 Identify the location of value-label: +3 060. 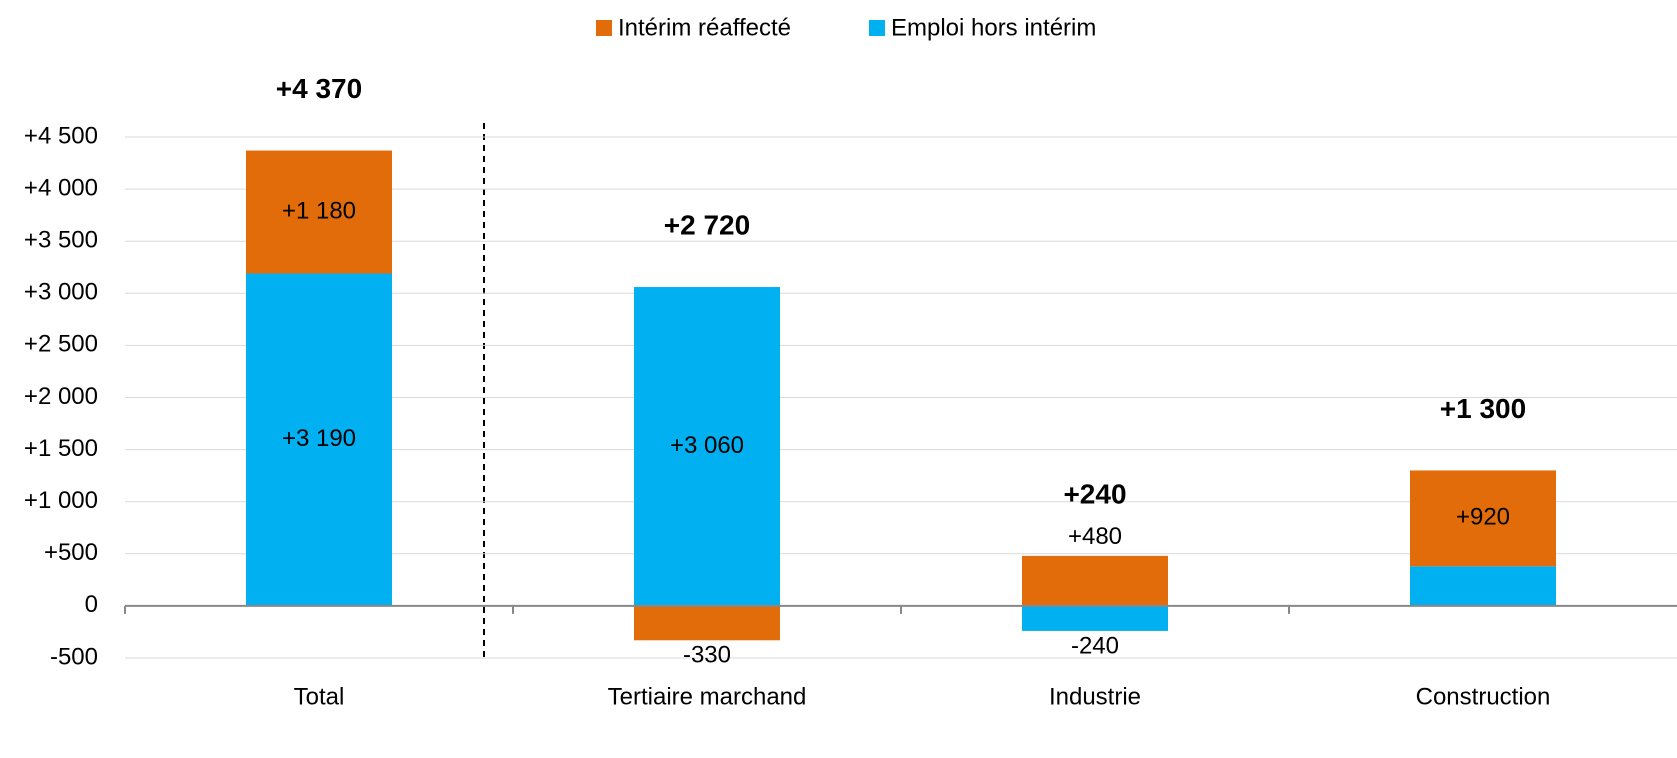
(707, 445).